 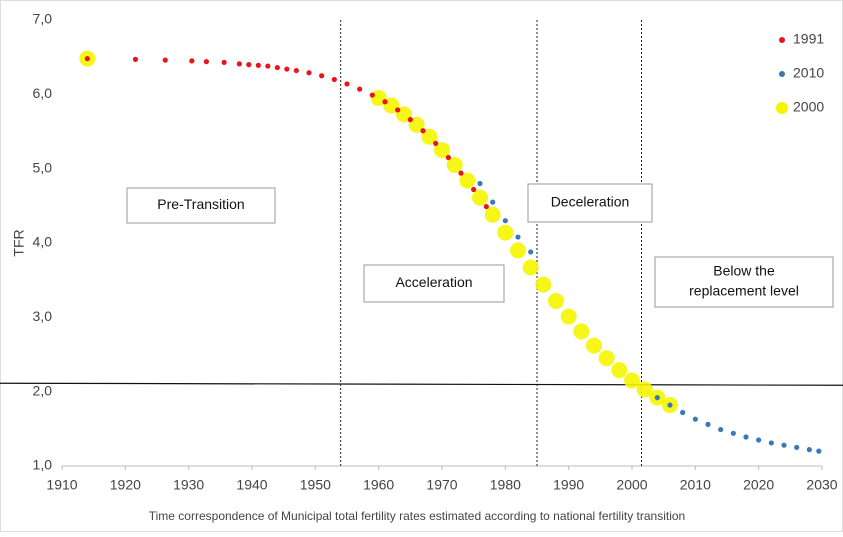 I want to click on x-tick-label: 1910, so click(x=61, y=485).